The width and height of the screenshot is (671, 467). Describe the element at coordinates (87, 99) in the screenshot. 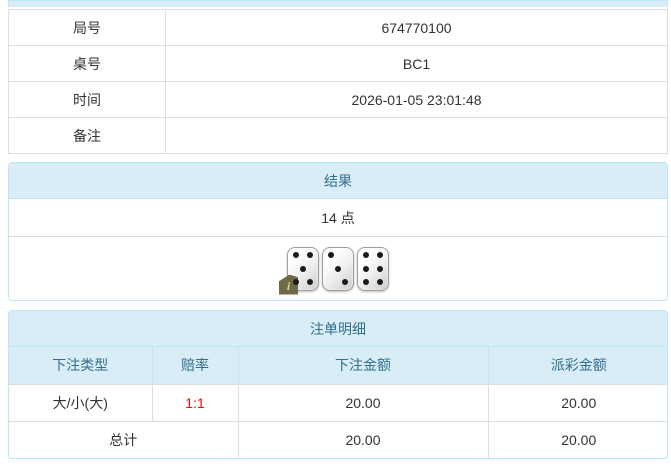

I see `time-label: 时间` at that location.